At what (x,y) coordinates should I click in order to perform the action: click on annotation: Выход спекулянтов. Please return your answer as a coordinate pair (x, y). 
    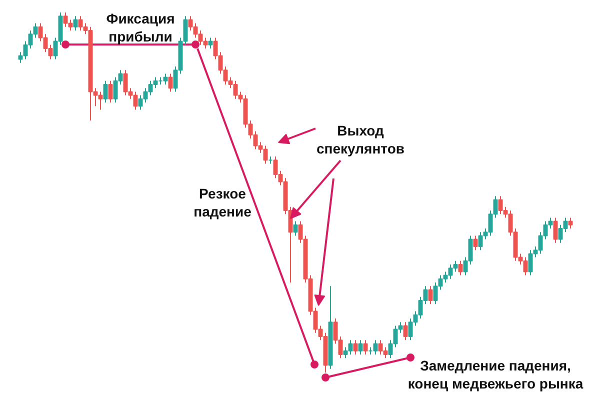
    Looking at the image, I should click on (360, 139).